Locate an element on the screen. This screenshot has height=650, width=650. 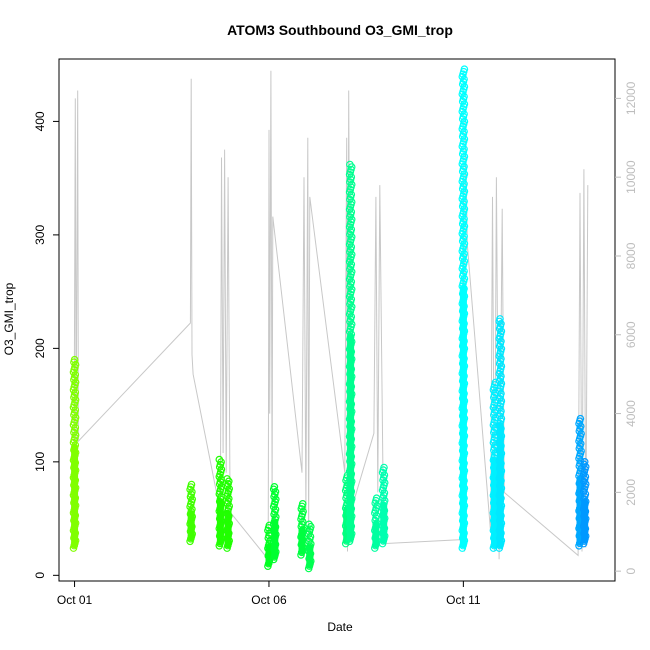
y2-tick-label: 6000 is located at coordinates (631, 334).